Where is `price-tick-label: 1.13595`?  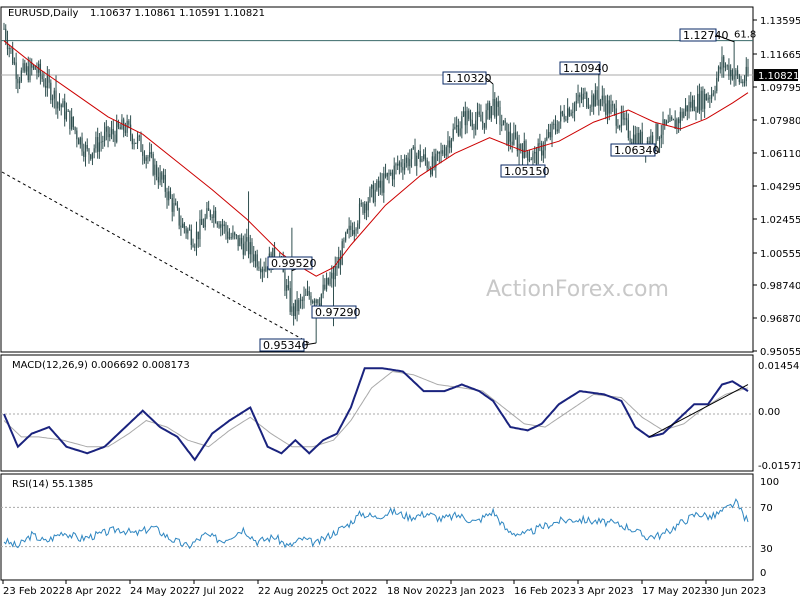
price-tick-label: 1.13595 is located at coordinates (780, 21).